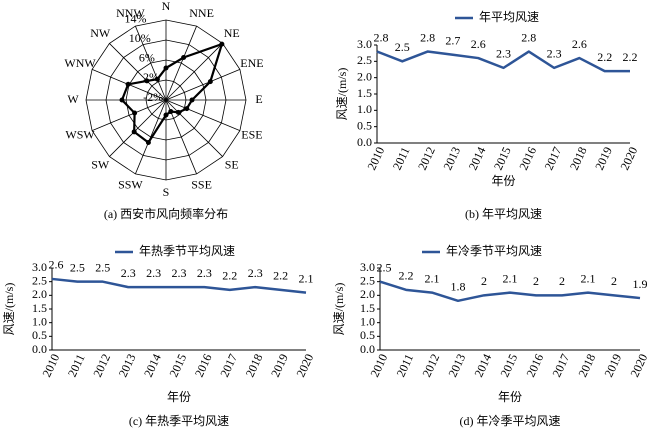  I want to click on direction-label: W, so click(73, 99).